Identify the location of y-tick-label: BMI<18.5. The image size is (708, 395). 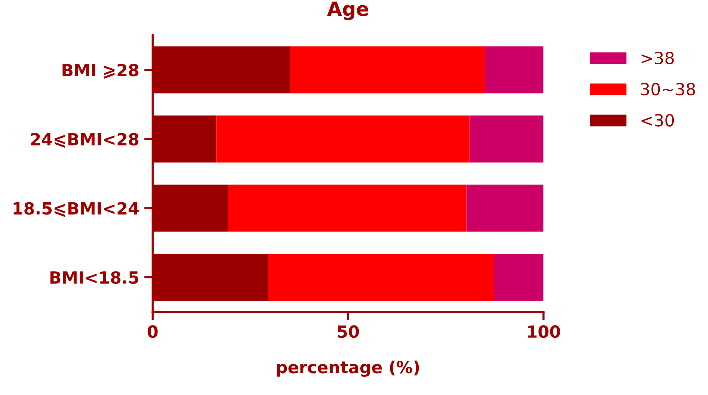
(94, 277).